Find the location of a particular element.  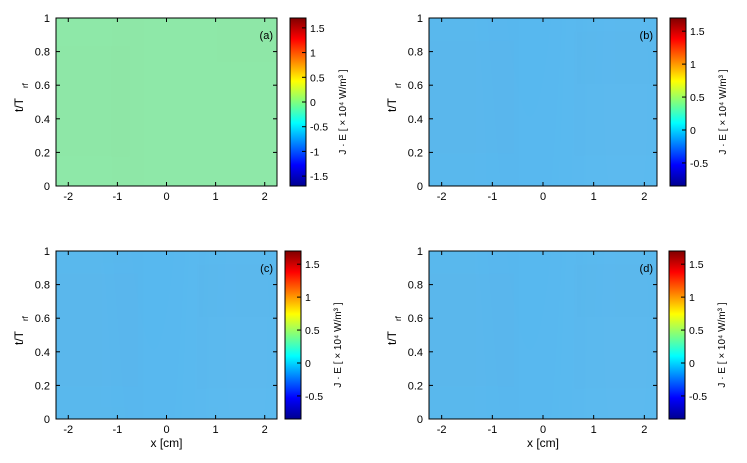

panel-label: (b) is located at coordinates (646, 36).